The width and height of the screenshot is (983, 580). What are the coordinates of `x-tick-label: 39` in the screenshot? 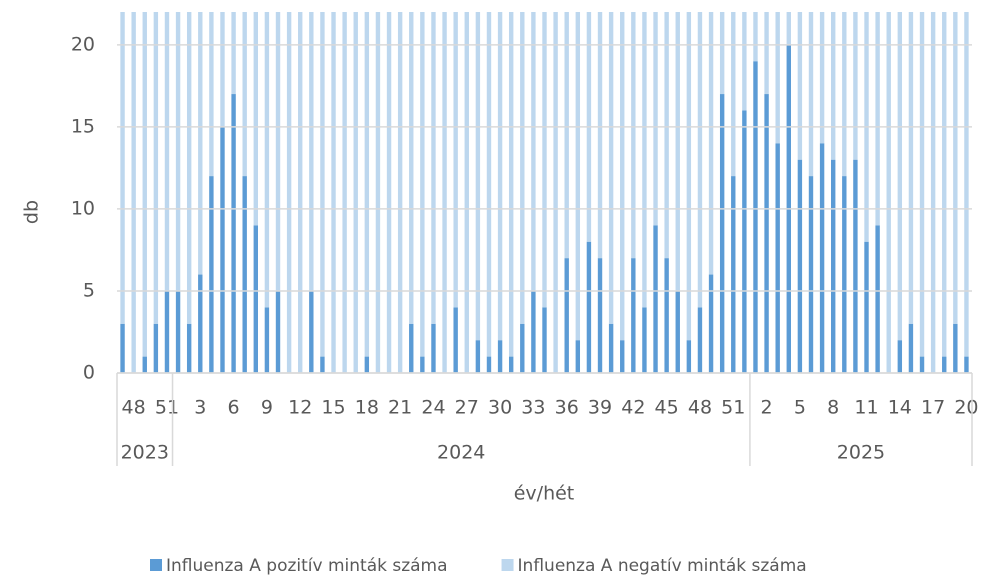 It's located at (600, 408).